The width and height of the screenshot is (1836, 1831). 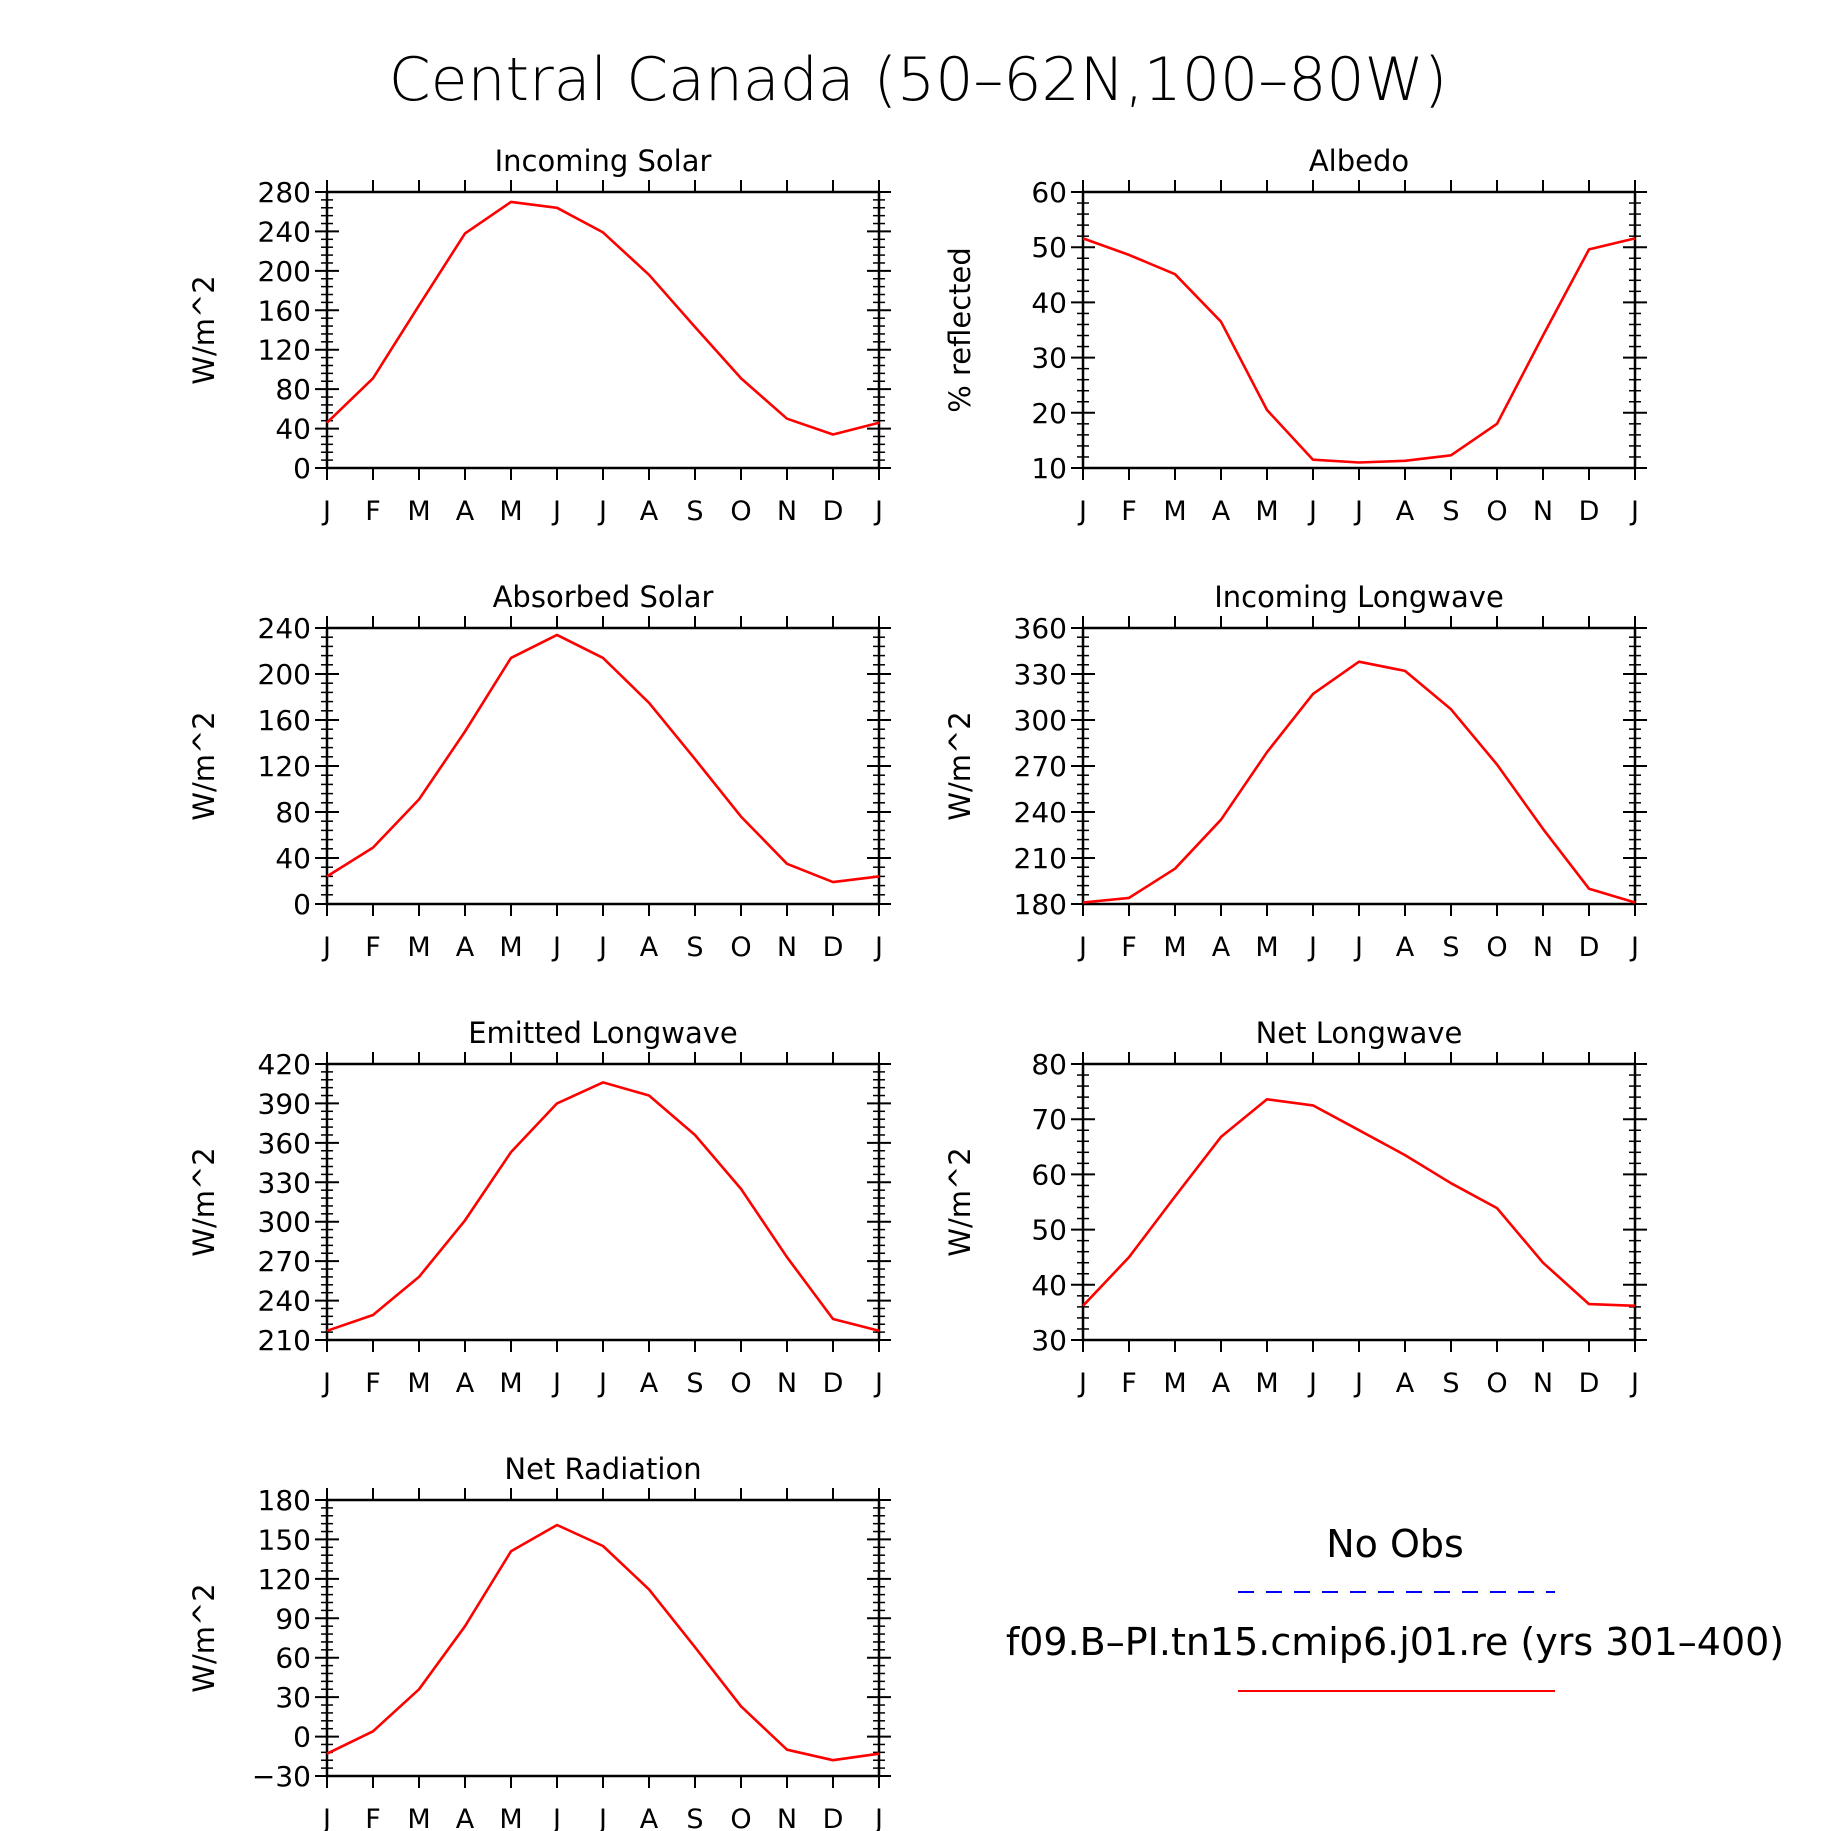 I want to click on y-tick-label: 150, so click(x=284, y=1539).